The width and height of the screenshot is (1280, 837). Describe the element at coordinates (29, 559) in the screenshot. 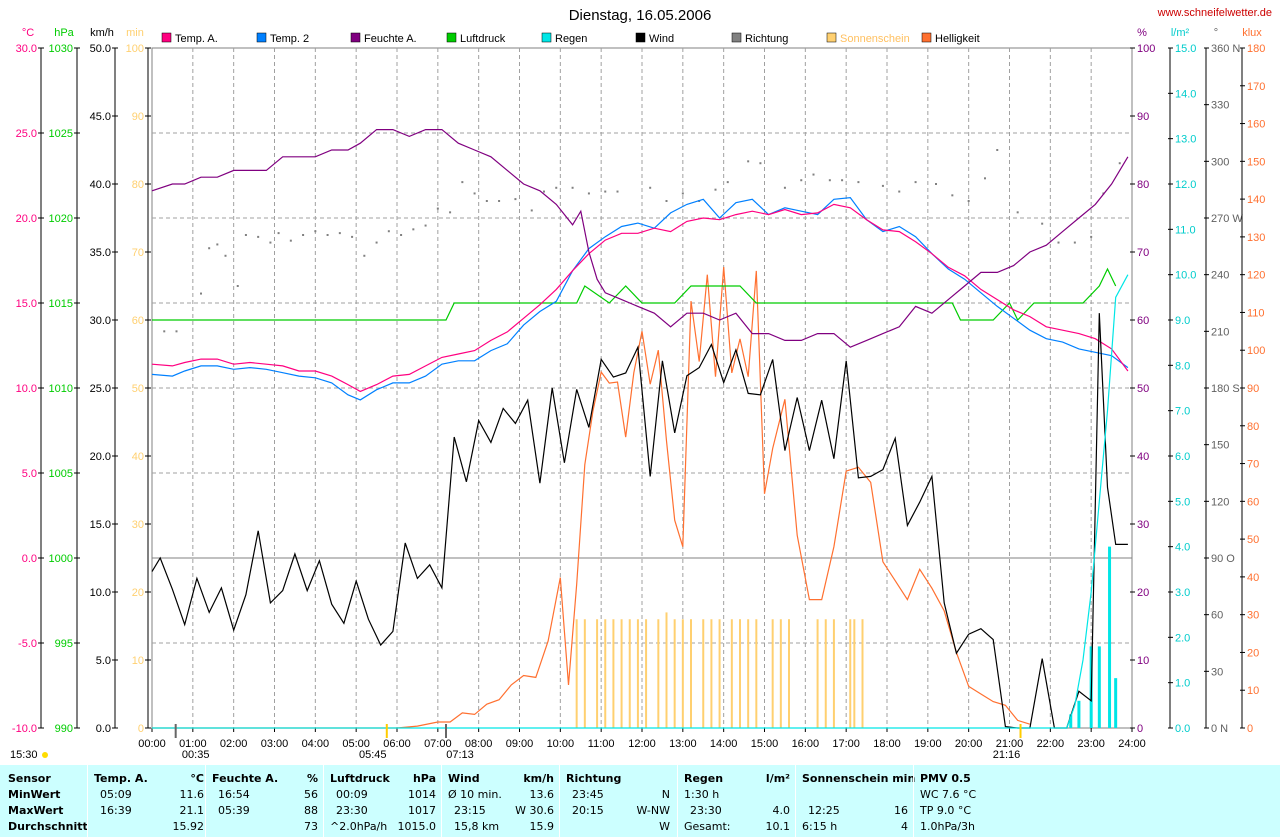

I see `temp-tick-label: 0.0` at that location.